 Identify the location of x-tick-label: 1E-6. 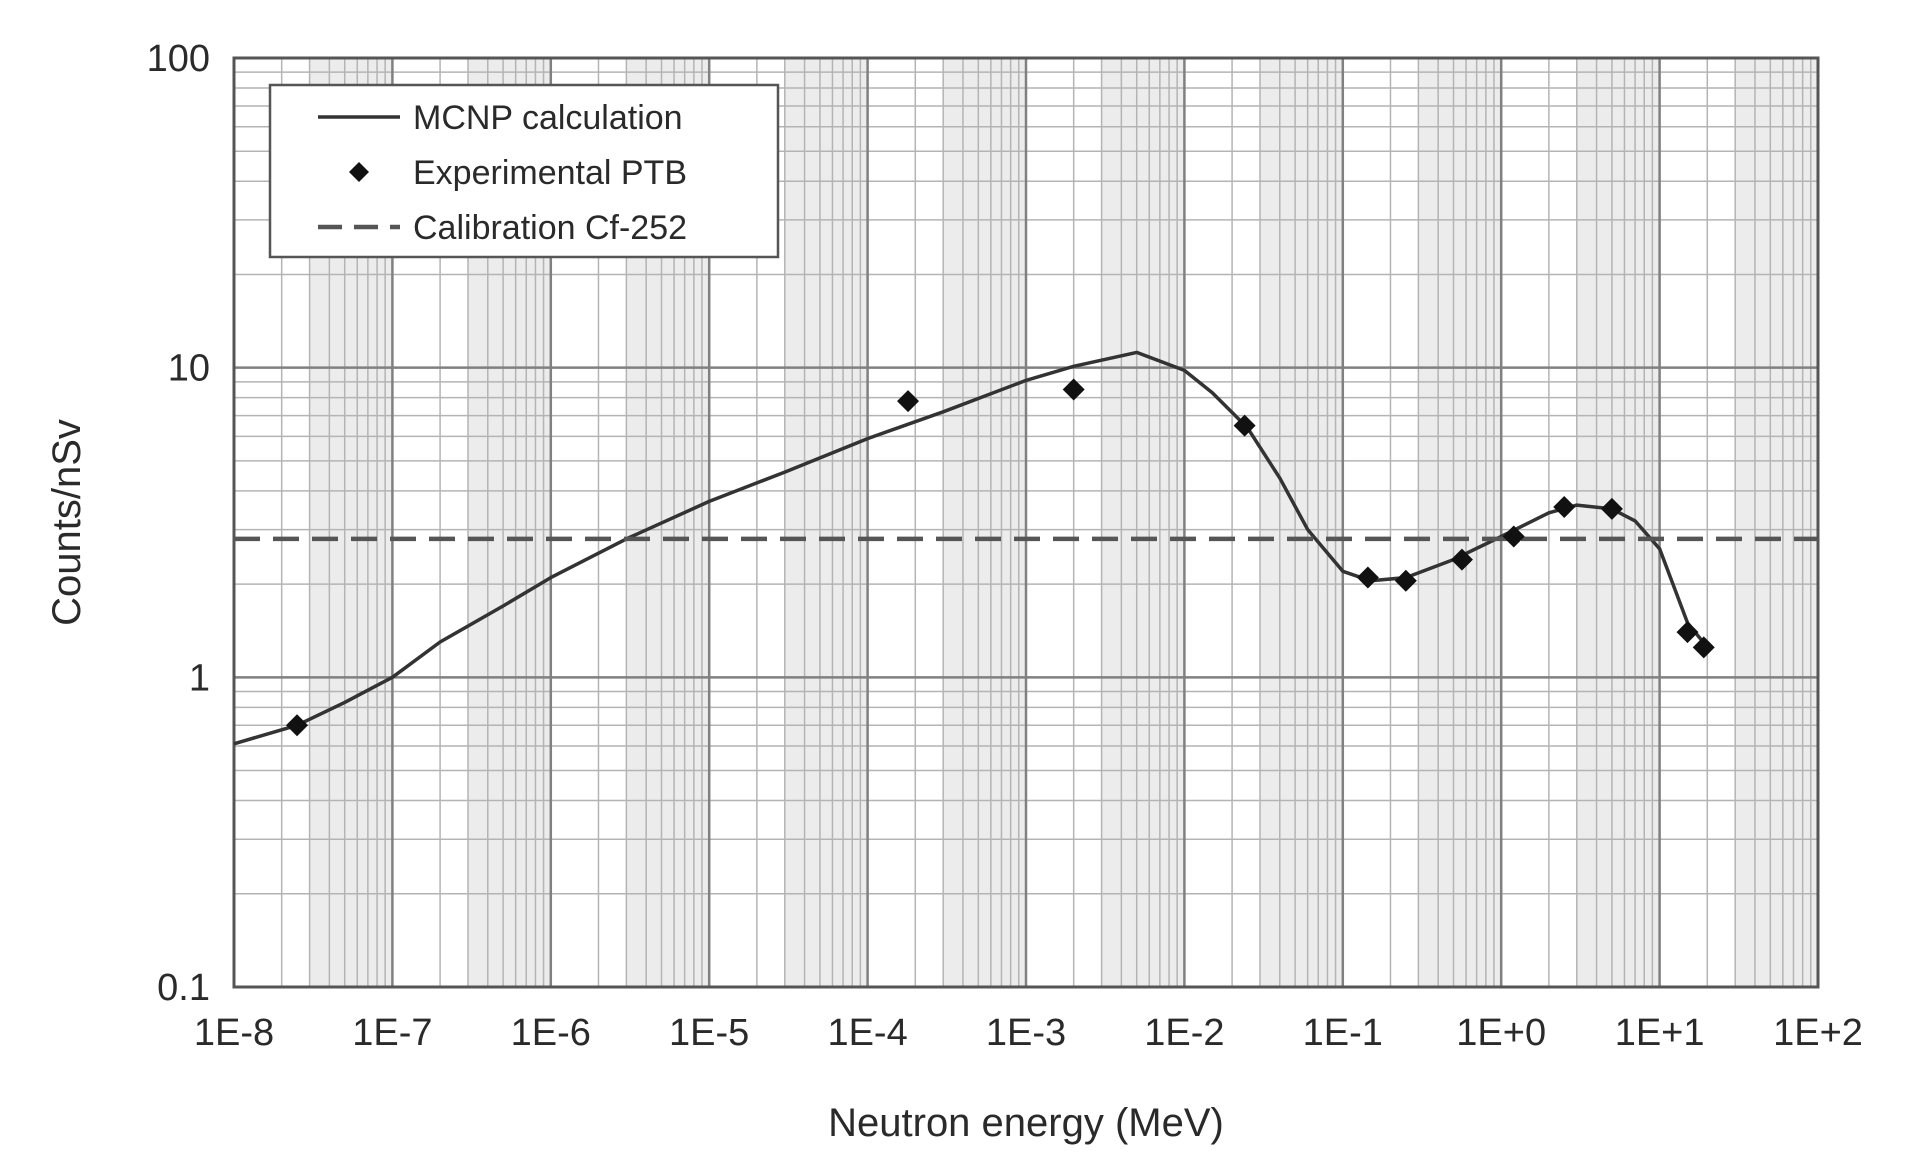
(551, 1033).